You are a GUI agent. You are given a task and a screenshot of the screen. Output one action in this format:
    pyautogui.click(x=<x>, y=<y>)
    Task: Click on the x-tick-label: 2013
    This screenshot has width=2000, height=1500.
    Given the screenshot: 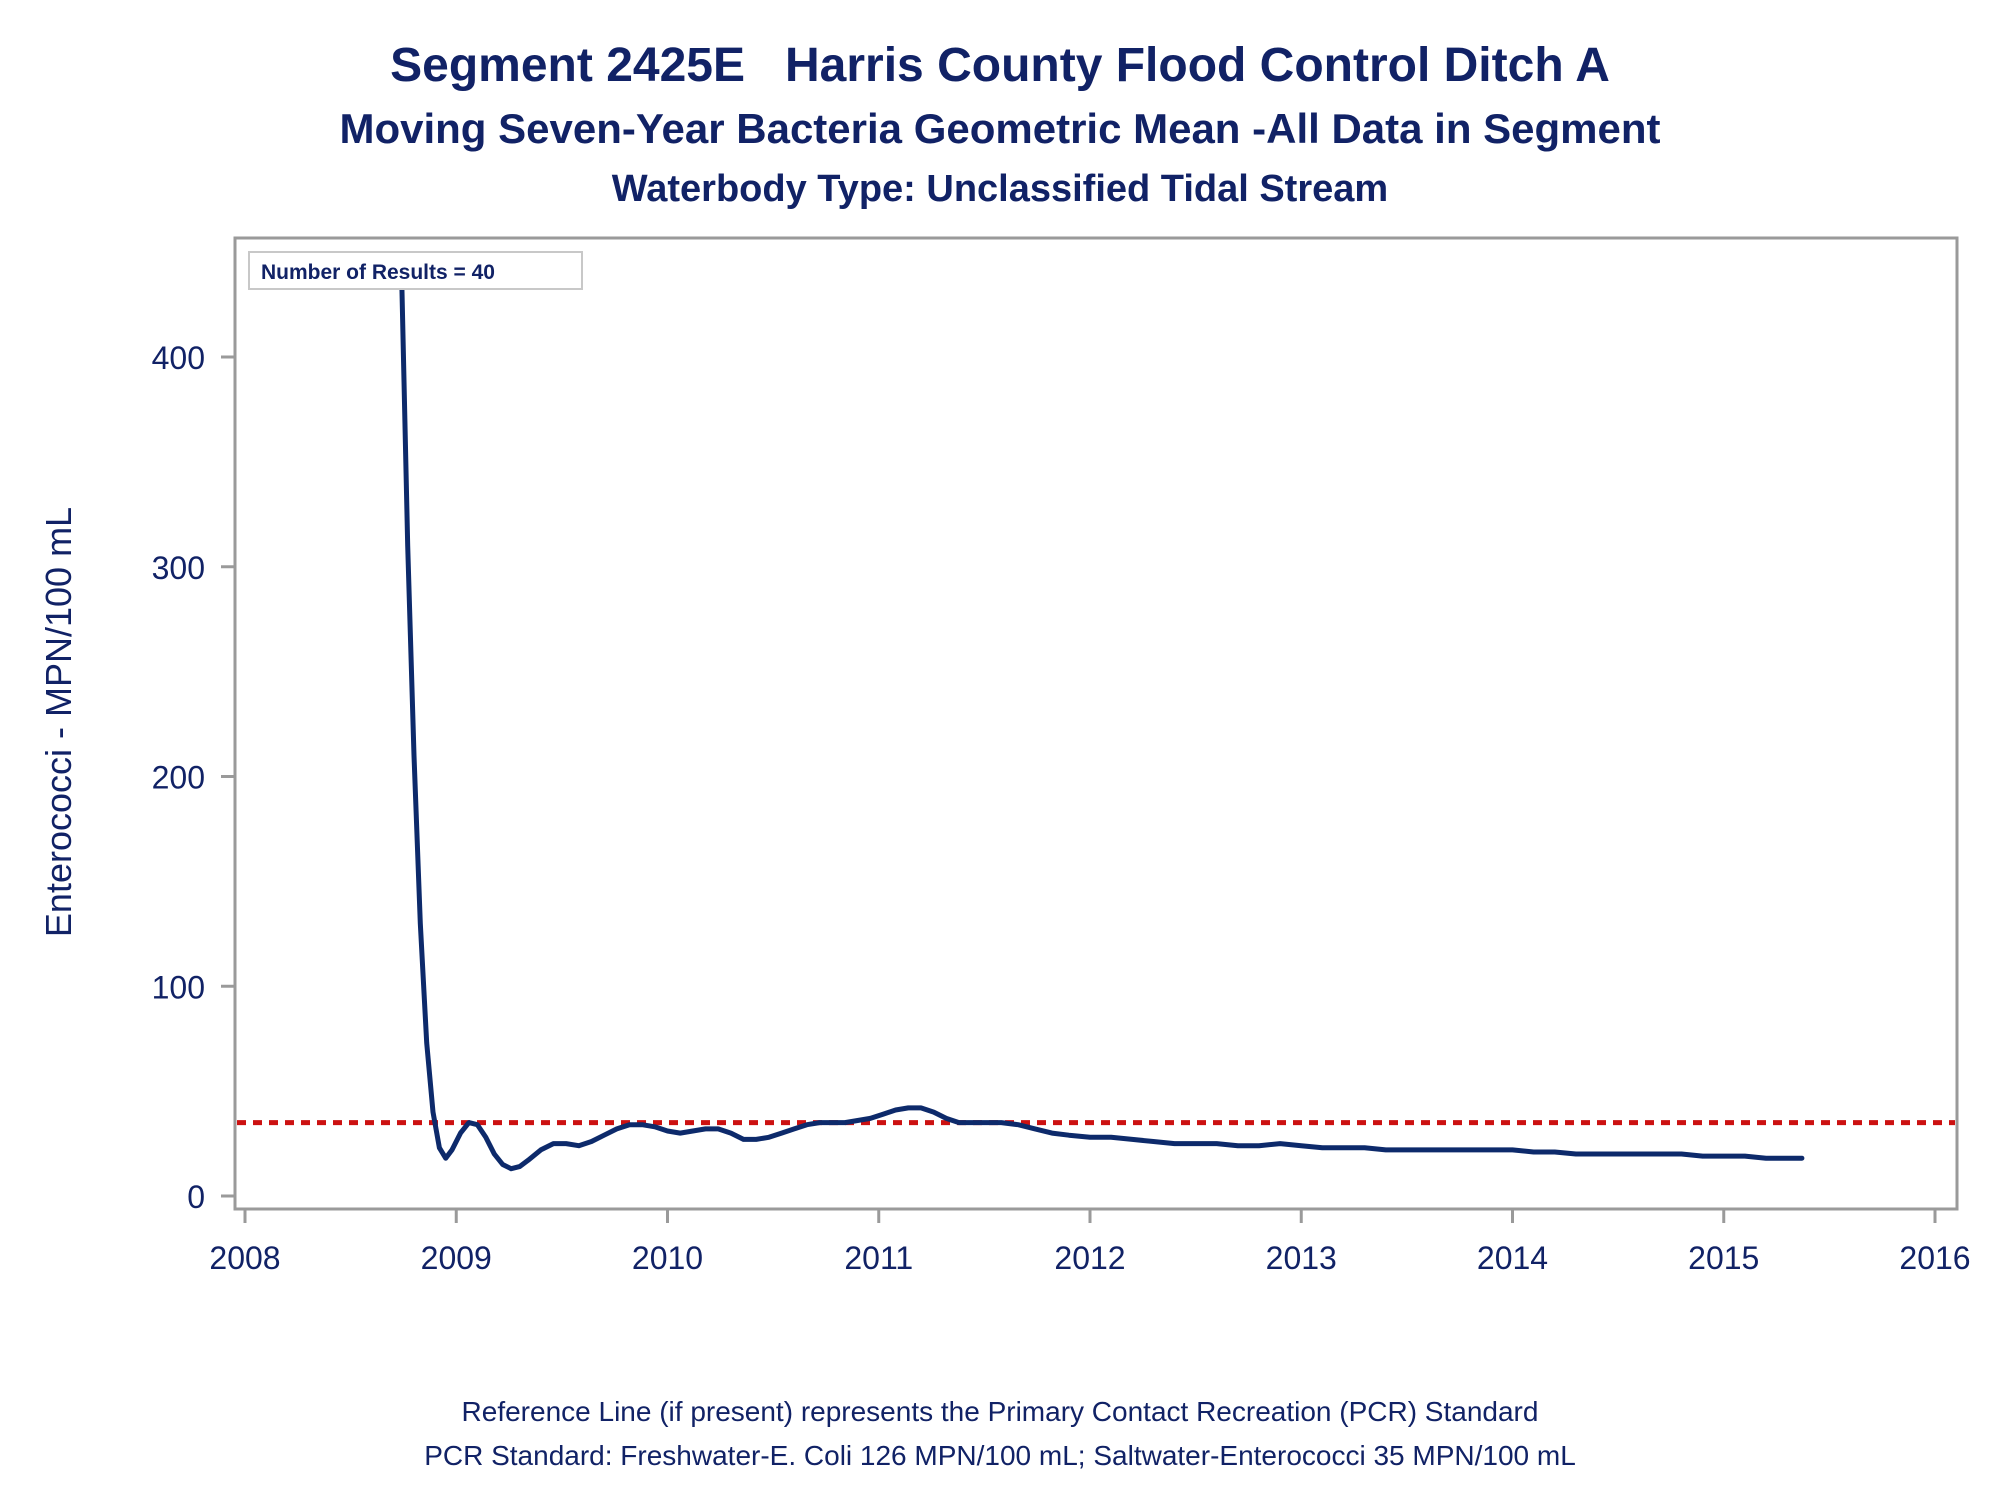 What is the action you would take?
    pyautogui.click(x=1301, y=1258)
    